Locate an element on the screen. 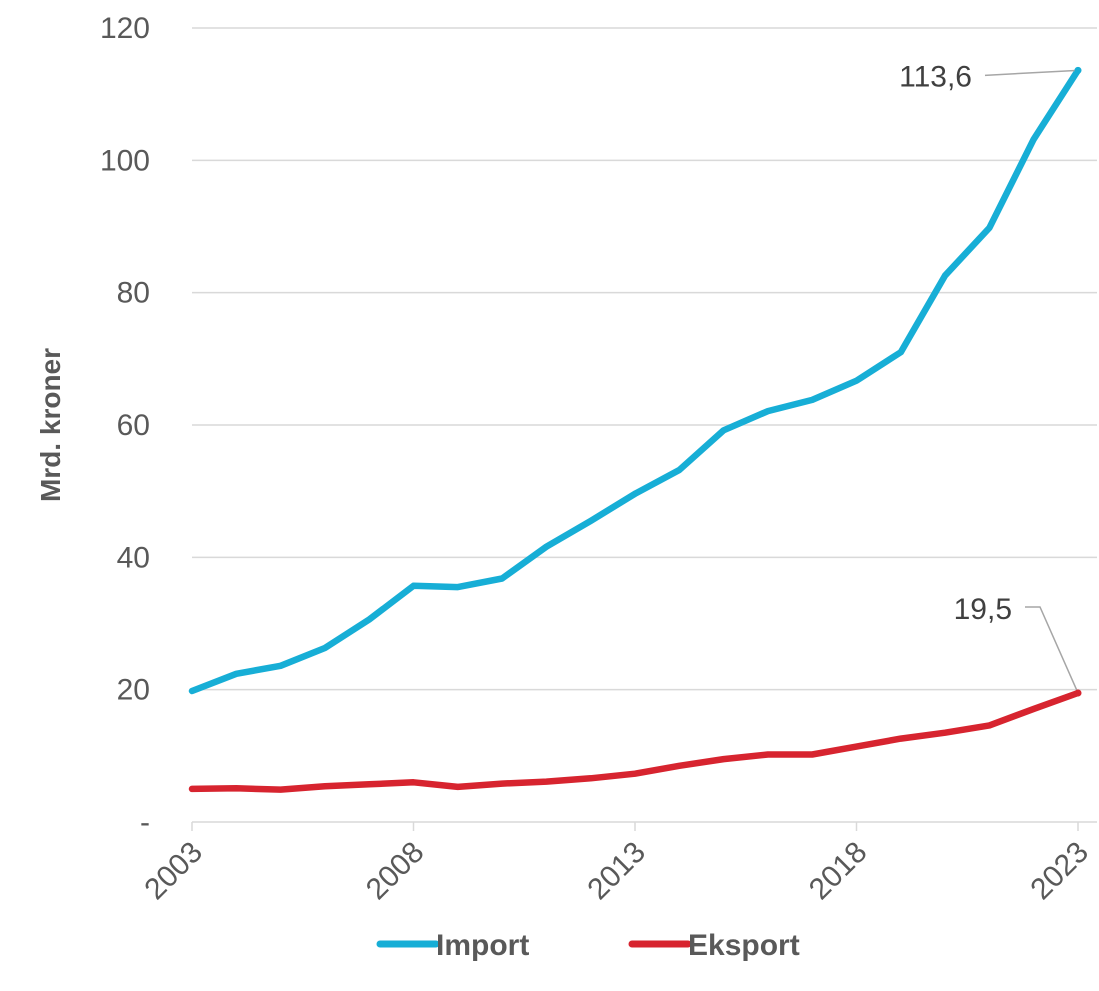  y-tick-label: 40 is located at coordinates (133, 557).